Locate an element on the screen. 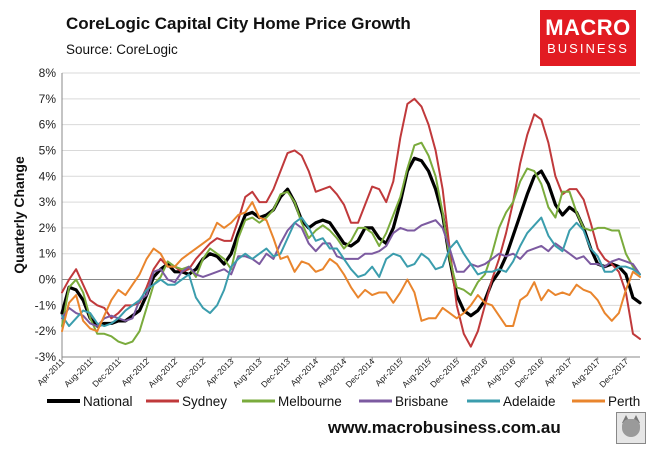  y-tick-label: -2% is located at coordinates (46, 331).